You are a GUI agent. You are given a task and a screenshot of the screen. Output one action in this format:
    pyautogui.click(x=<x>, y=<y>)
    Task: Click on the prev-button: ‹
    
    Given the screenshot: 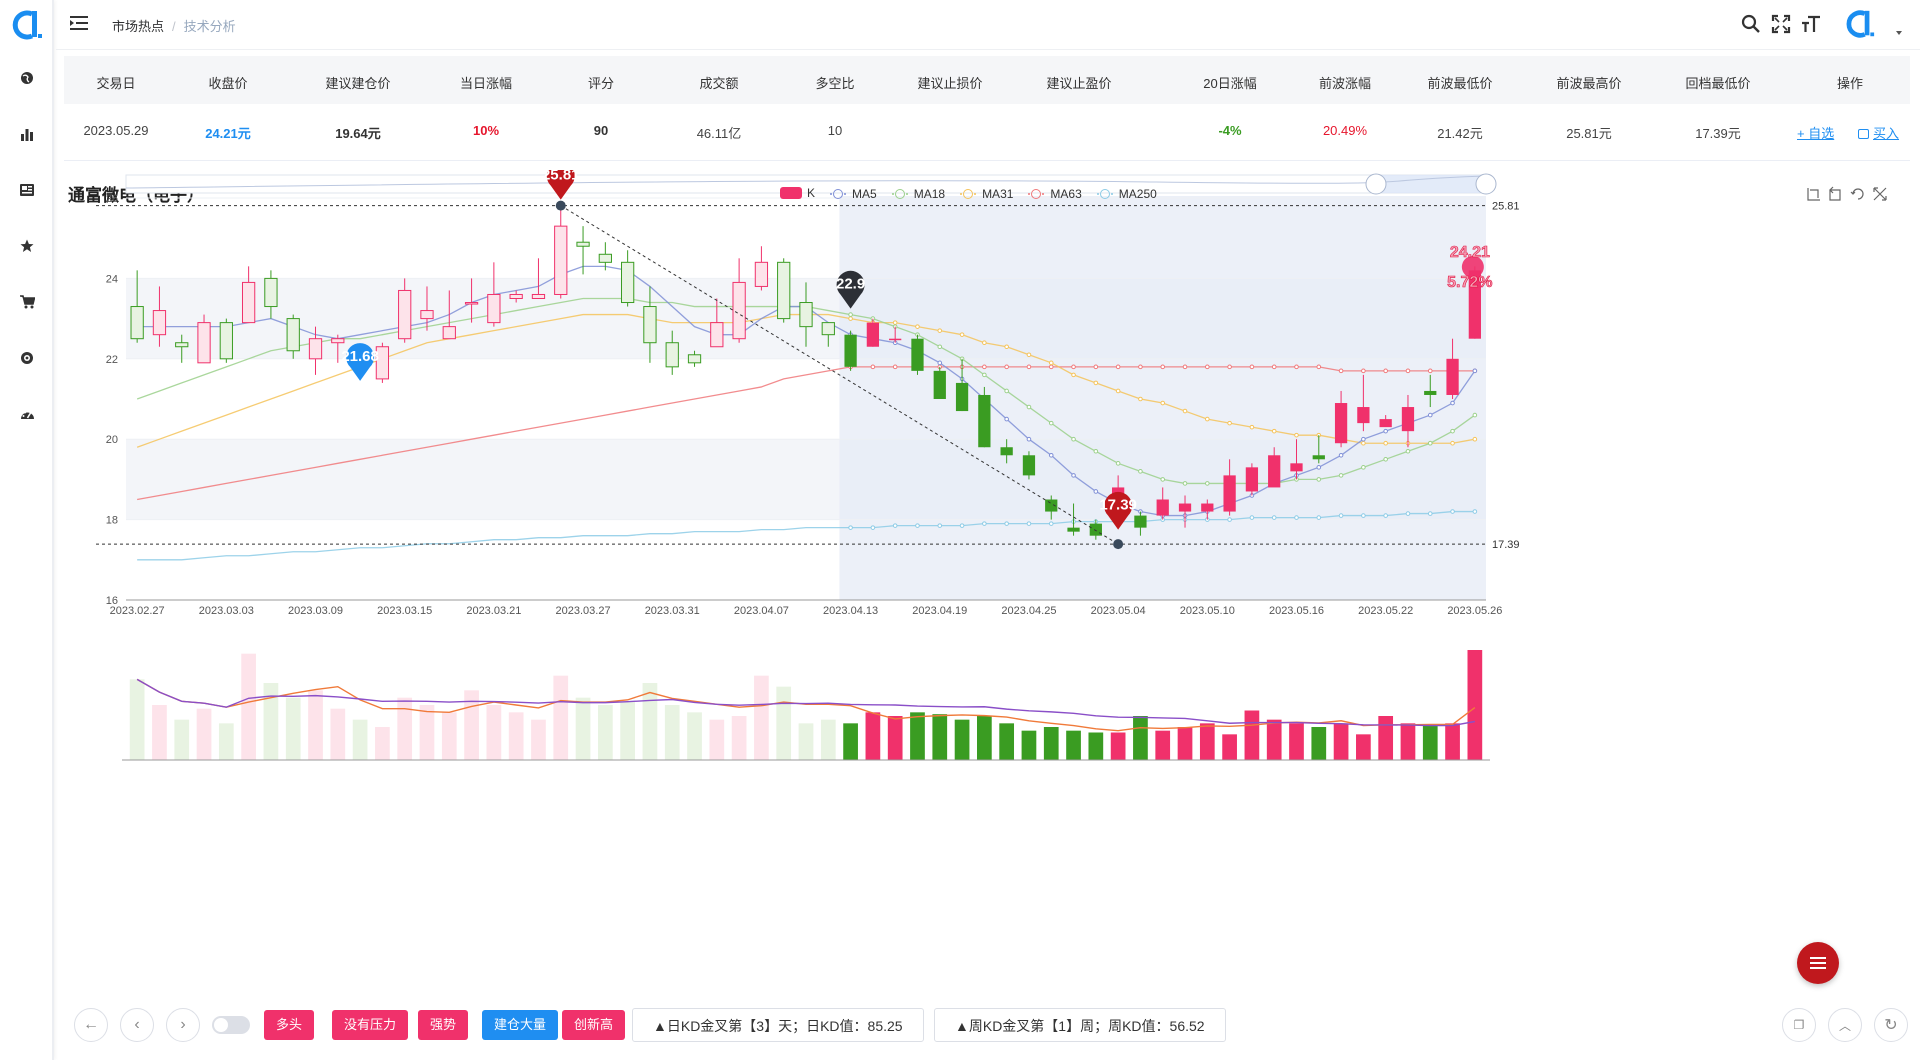 What is the action you would take?
    pyautogui.click(x=137, y=1025)
    